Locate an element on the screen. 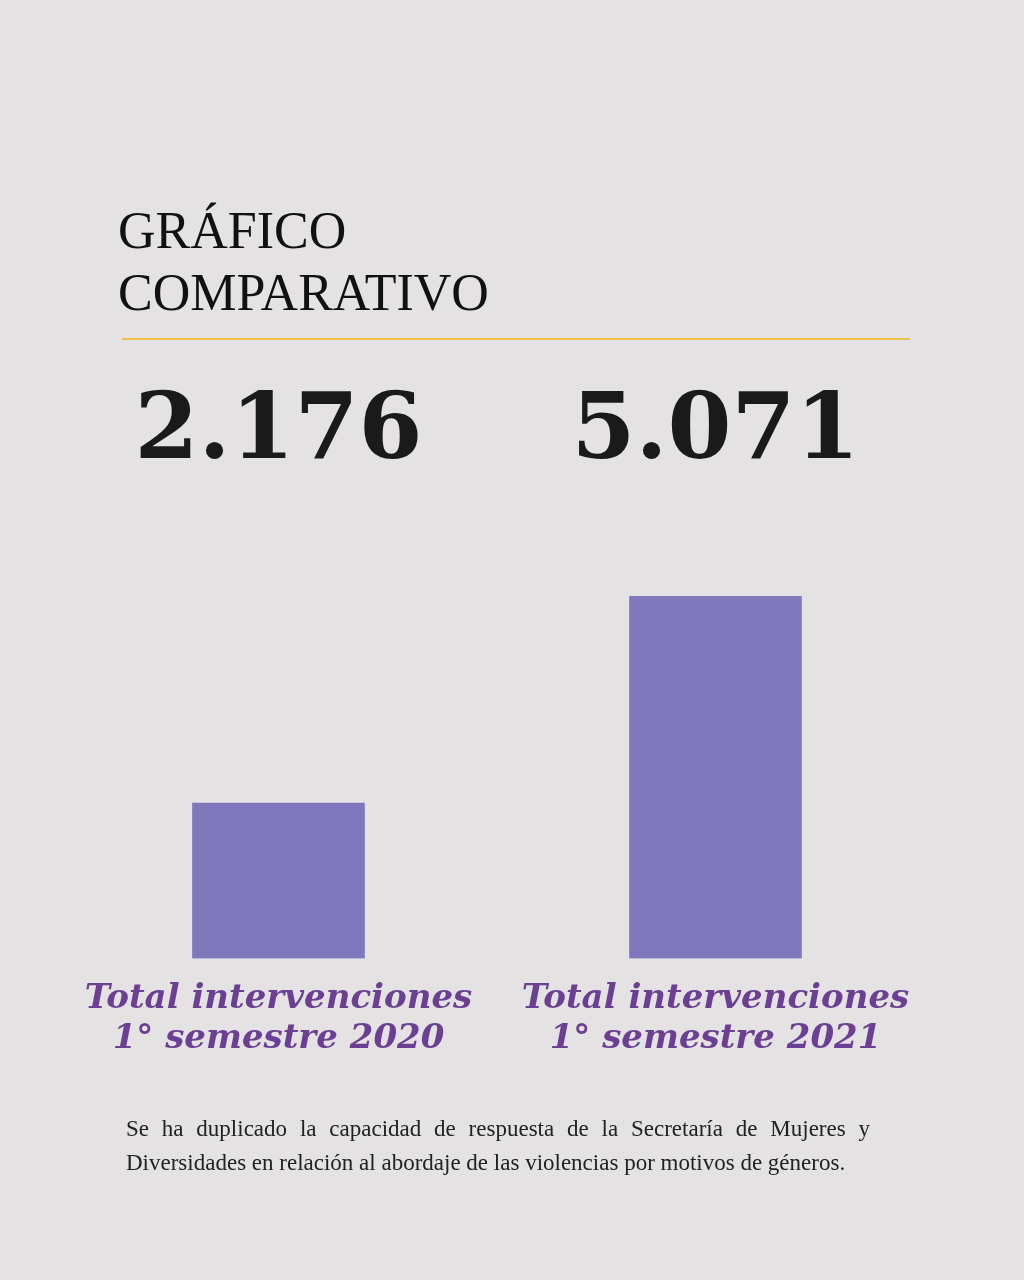  x-tick-label: Total intervenciones 1° semestre 2020 is located at coordinates (278, 1016).